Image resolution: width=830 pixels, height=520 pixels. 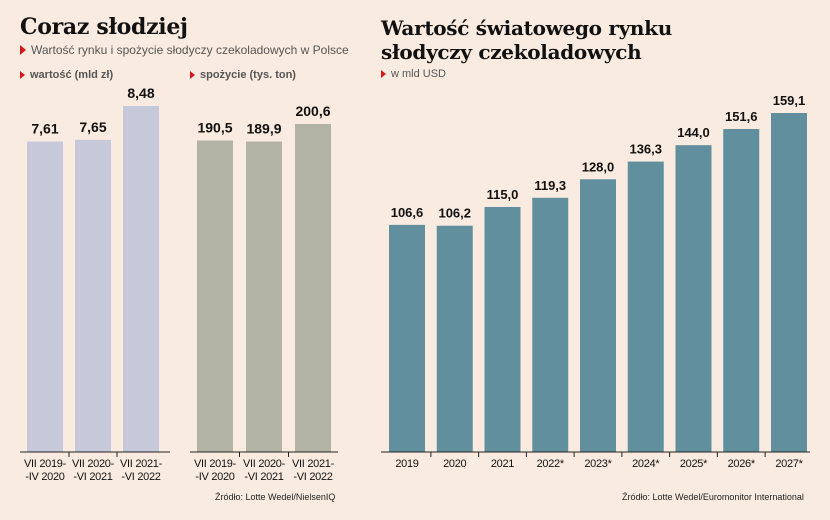 I want to click on global-value-label: 106,6, so click(x=407, y=212).